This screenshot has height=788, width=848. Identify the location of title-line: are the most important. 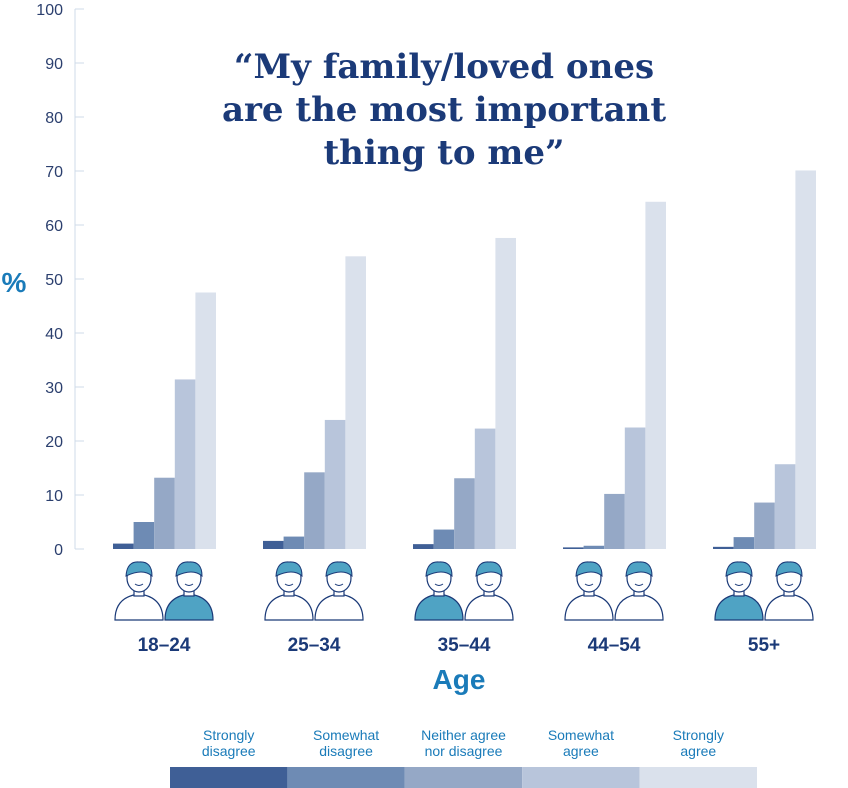
(444, 110).